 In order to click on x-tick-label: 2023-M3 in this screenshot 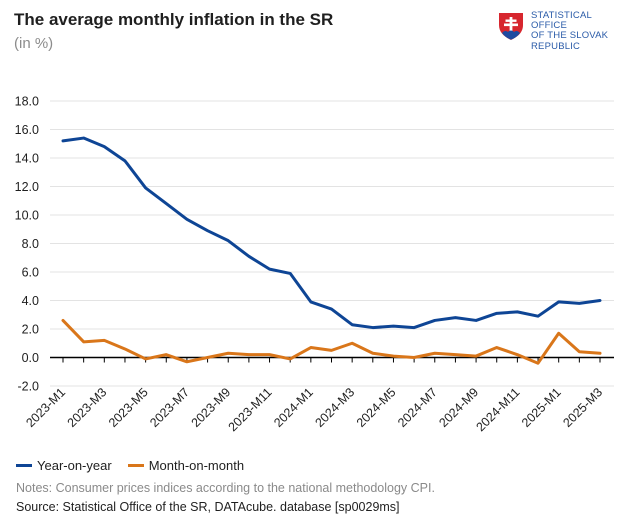, I will do `click(87, 407)`.